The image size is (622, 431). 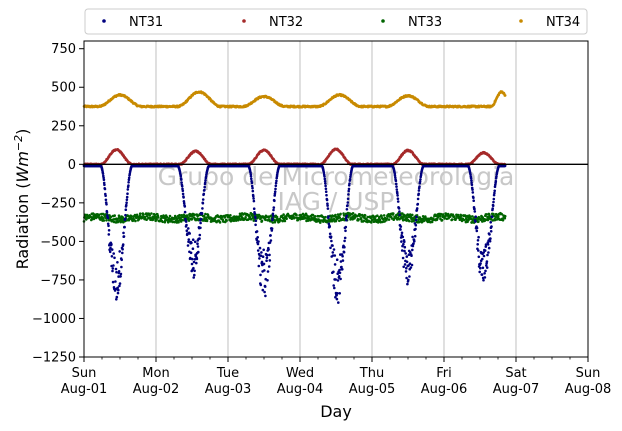 What do you see at coordinates (244, 21) in the screenshot?
I see `legend-marker-nt32` at bounding box center [244, 21].